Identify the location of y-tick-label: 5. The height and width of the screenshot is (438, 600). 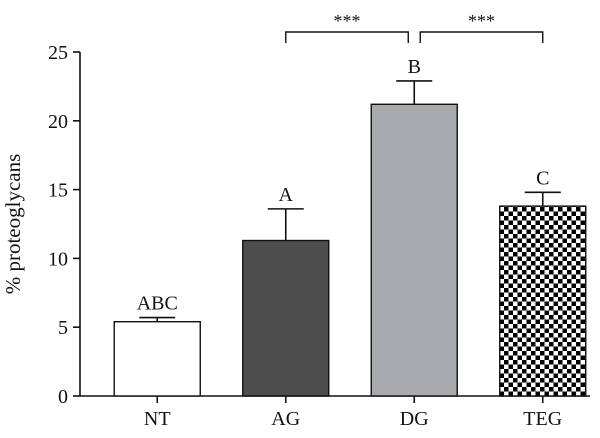
(63, 328).